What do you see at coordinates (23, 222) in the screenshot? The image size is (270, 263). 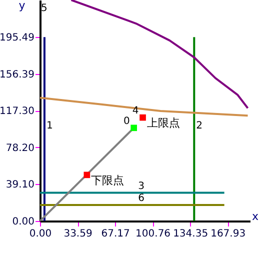 I see `y-tick-label: 0.00` at bounding box center [23, 222].